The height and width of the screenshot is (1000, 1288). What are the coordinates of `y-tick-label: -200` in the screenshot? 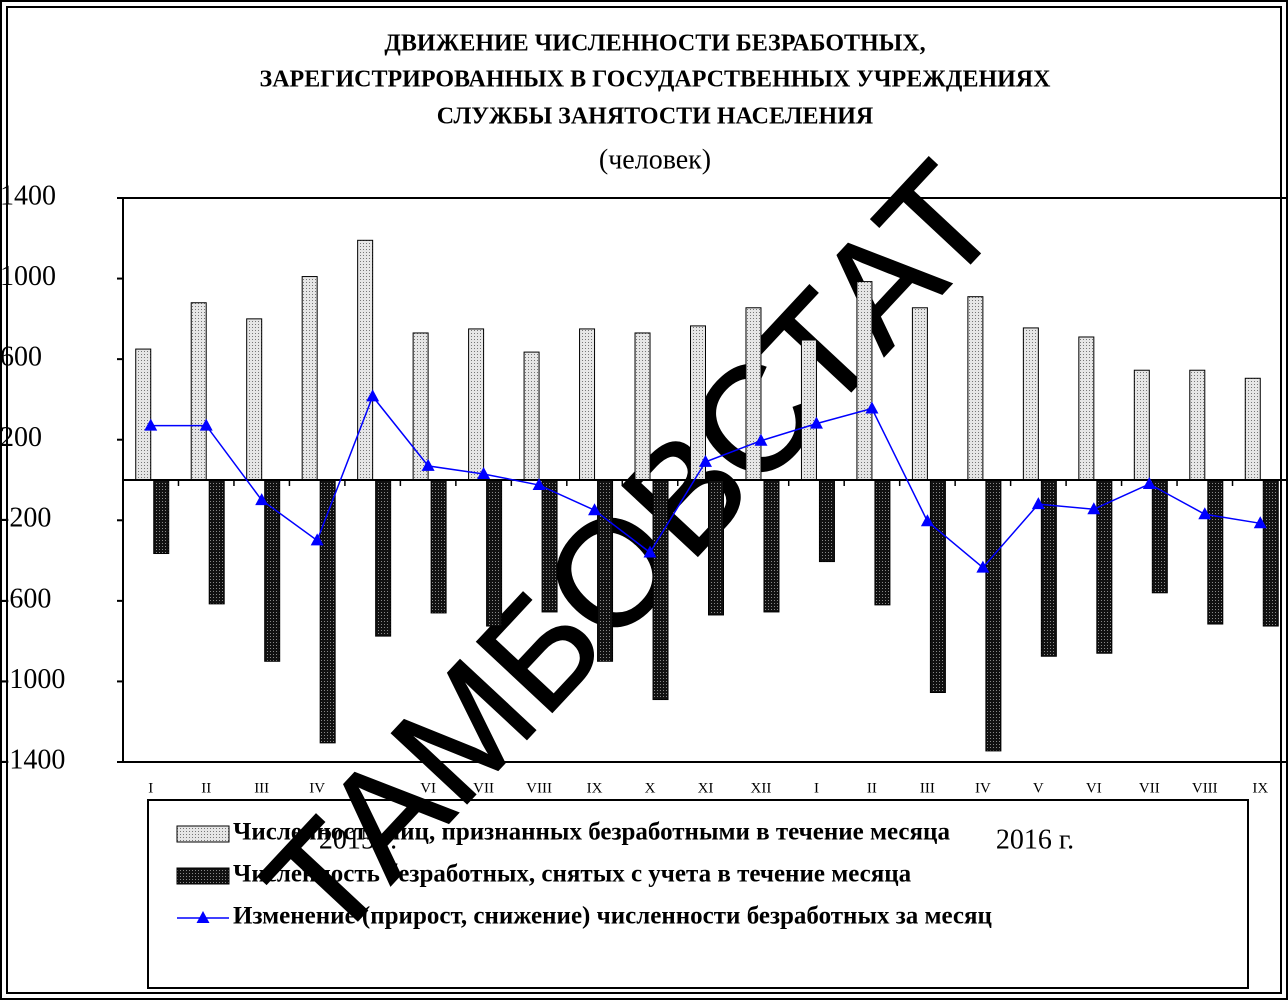 It's located at (25, 518).